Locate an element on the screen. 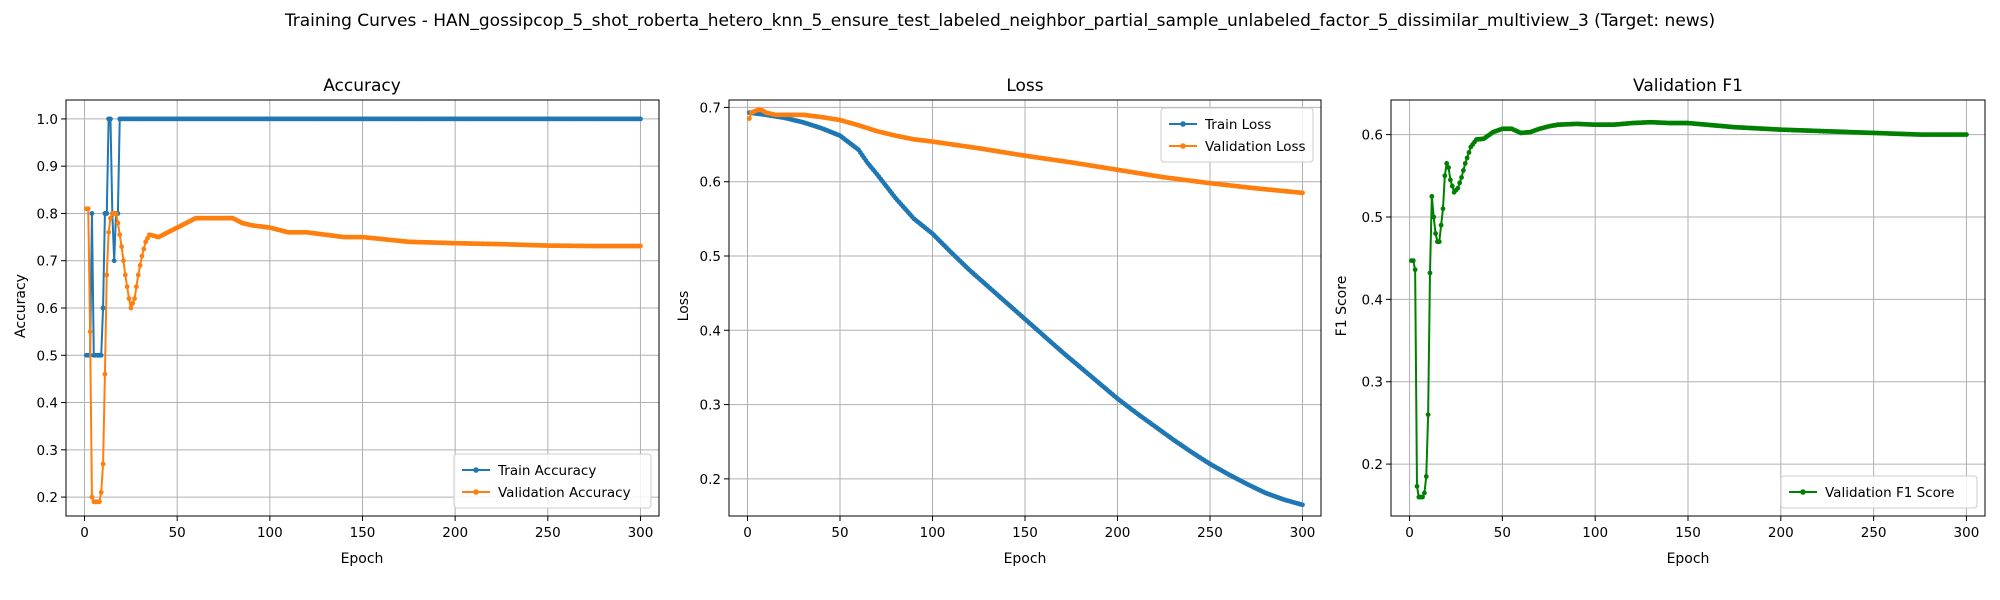 The height and width of the screenshot is (600, 2000). loss-x-tick-label: 300 is located at coordinates (1303, 533).